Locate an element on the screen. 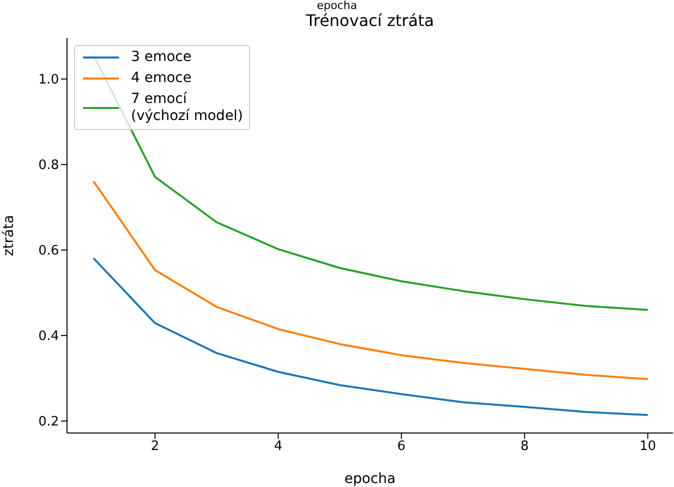 Image resolution: width=674 pixels, height=487 pixels. x-tick-label: 8 is located at coordinates (524, 446).